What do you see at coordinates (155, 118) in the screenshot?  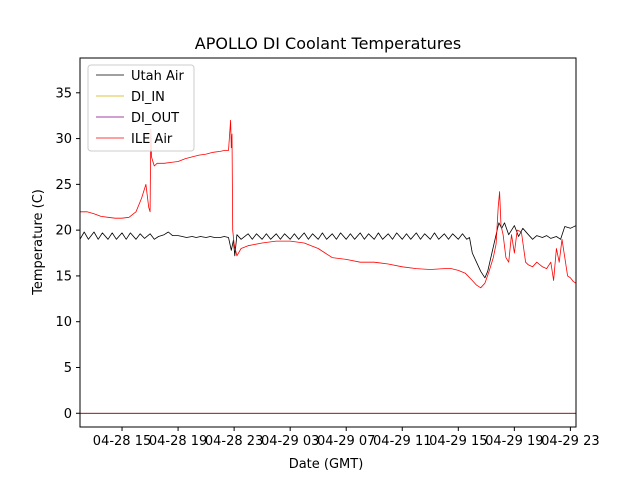 I see `legend-label-di-out: DI_OUT` at bounding box center [155, 118].